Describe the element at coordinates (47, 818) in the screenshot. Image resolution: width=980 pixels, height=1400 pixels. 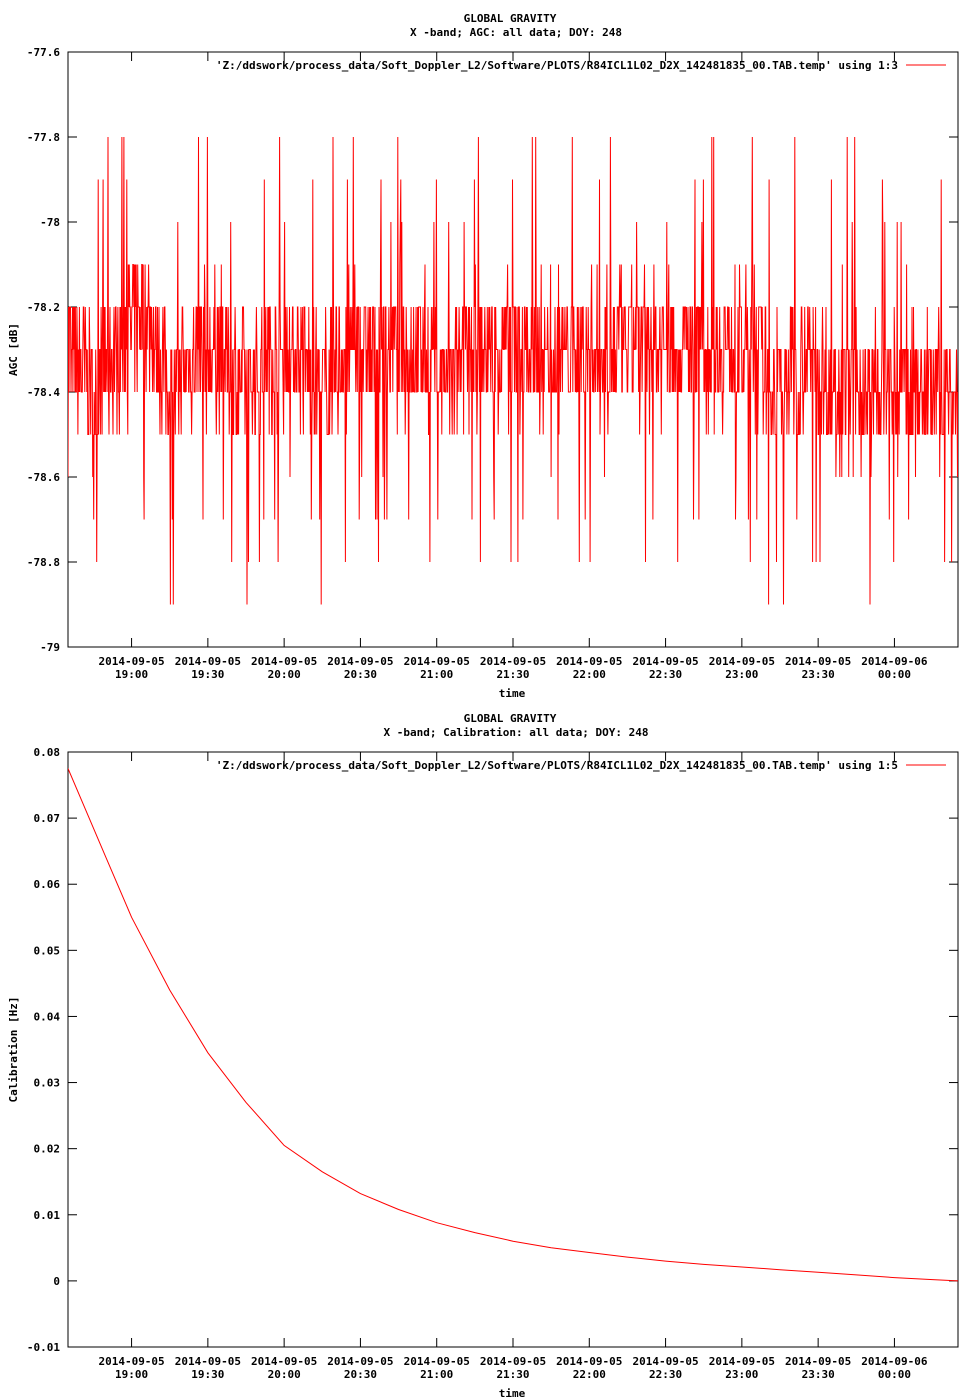
I see `y-tick-label: 0.07` at that location.